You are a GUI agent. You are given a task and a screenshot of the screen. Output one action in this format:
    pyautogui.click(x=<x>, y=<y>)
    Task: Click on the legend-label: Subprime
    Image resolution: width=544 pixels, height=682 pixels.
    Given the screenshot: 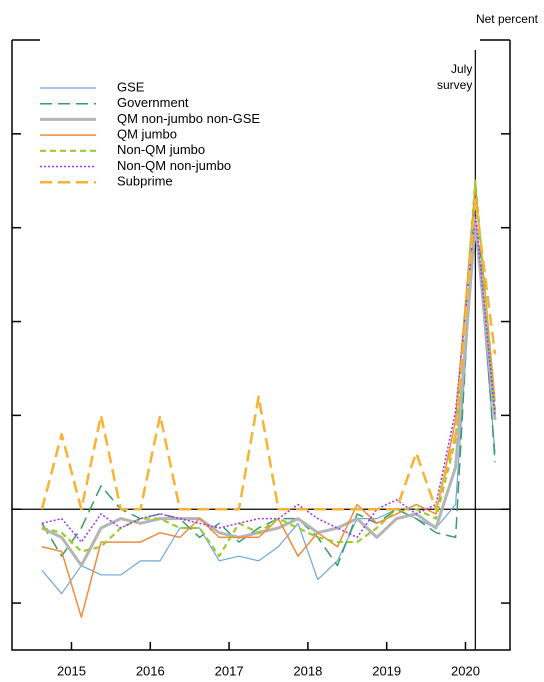 What is the action you would take?
    pyautogui.click(x=145, y=181)
    